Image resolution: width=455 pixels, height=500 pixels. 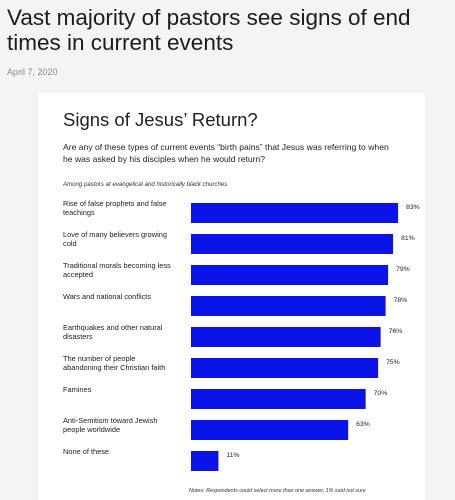 What do you see at coordinates (117, 265) in the screenshot?
I see `category-label-line: Traditional morals becoming less` at bounding box center [117, 265].